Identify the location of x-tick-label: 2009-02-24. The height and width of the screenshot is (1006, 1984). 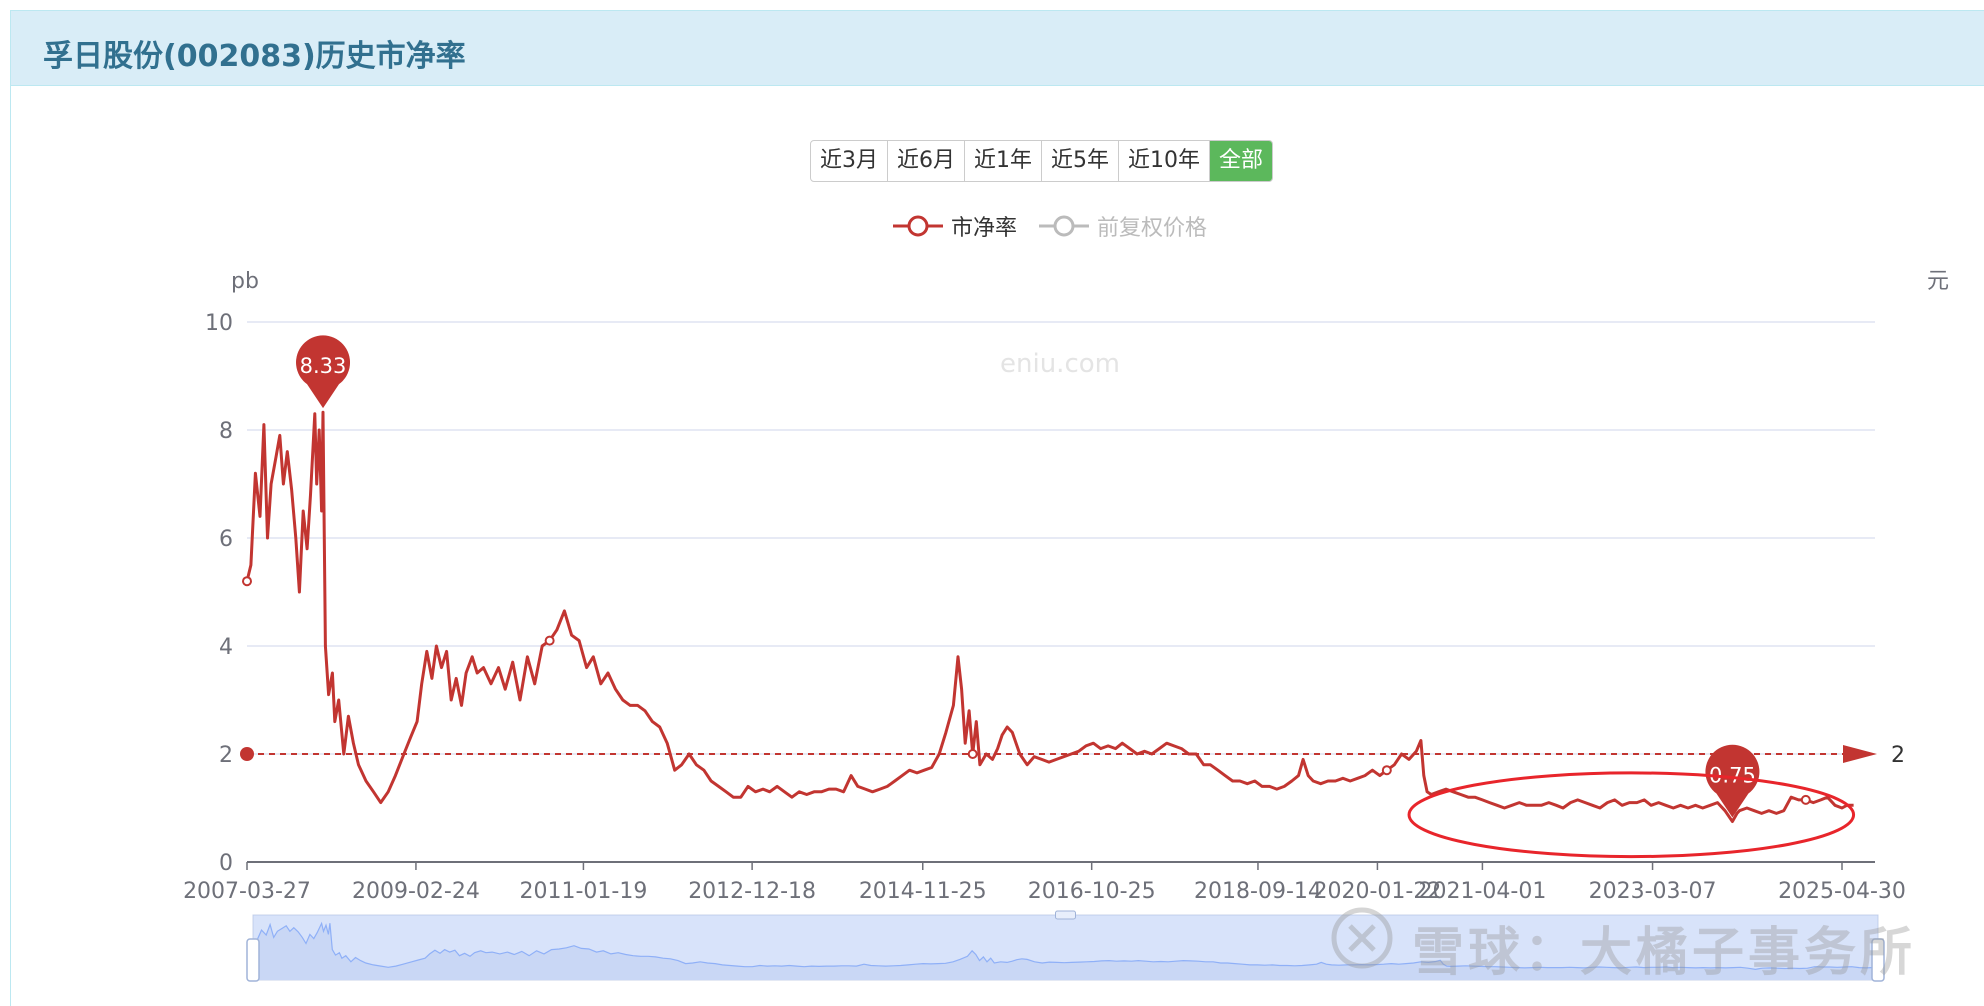
(416, 891).